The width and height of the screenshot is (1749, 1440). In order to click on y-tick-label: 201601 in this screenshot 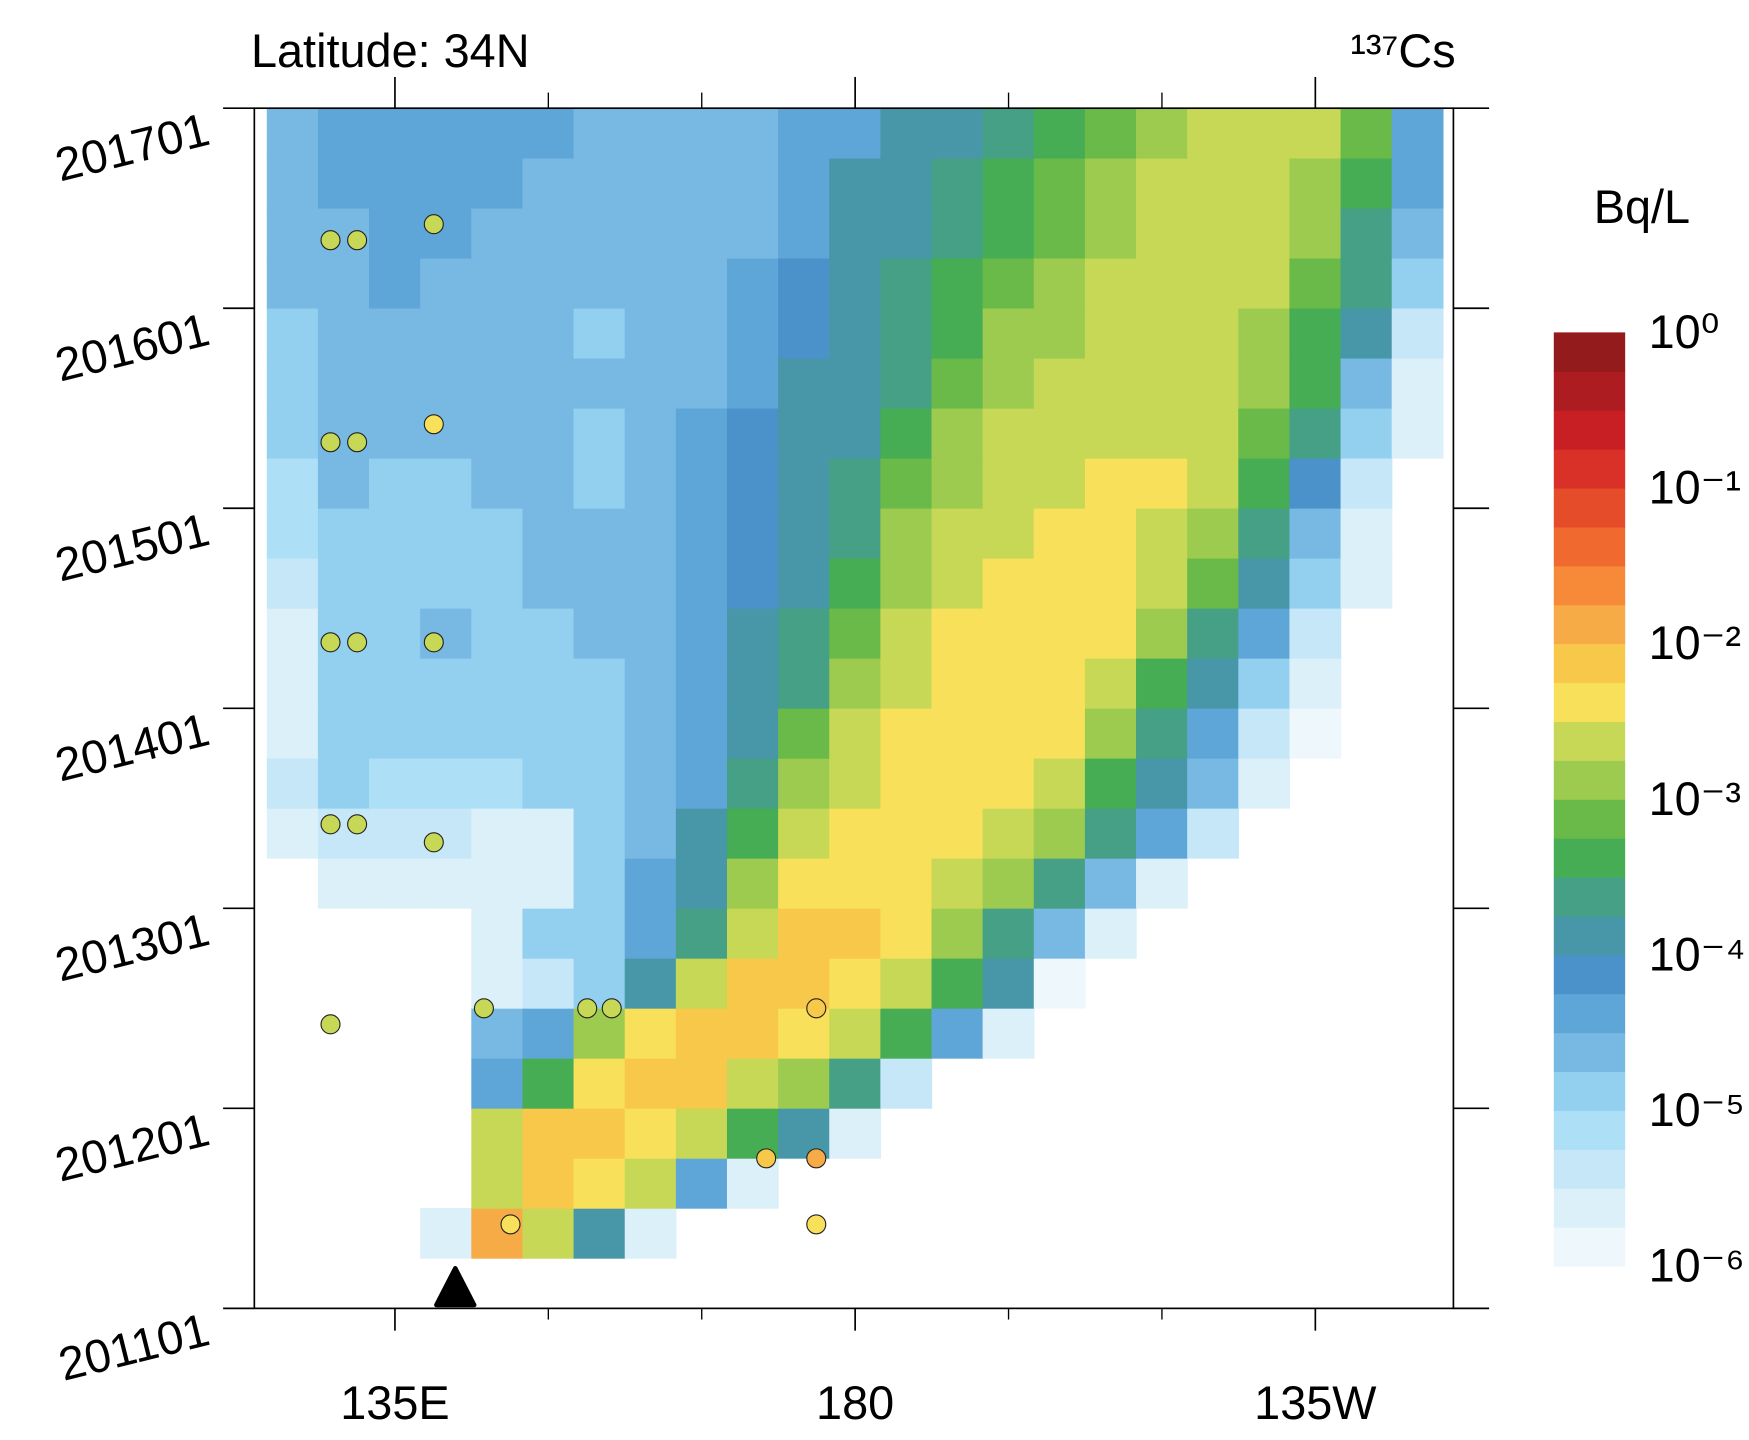, I will do `click(132, 347)`.